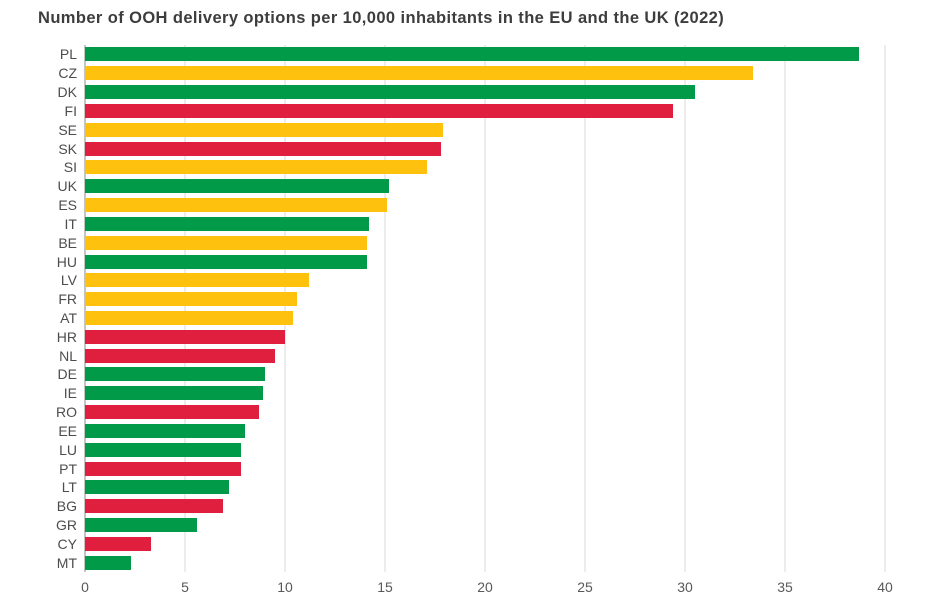 This screenshot has height=604, width=945. What do you see at coordinates (185, 587) in the screenshot?
I see `x-tick-label-5: 5` at bounding box center [185, 587].